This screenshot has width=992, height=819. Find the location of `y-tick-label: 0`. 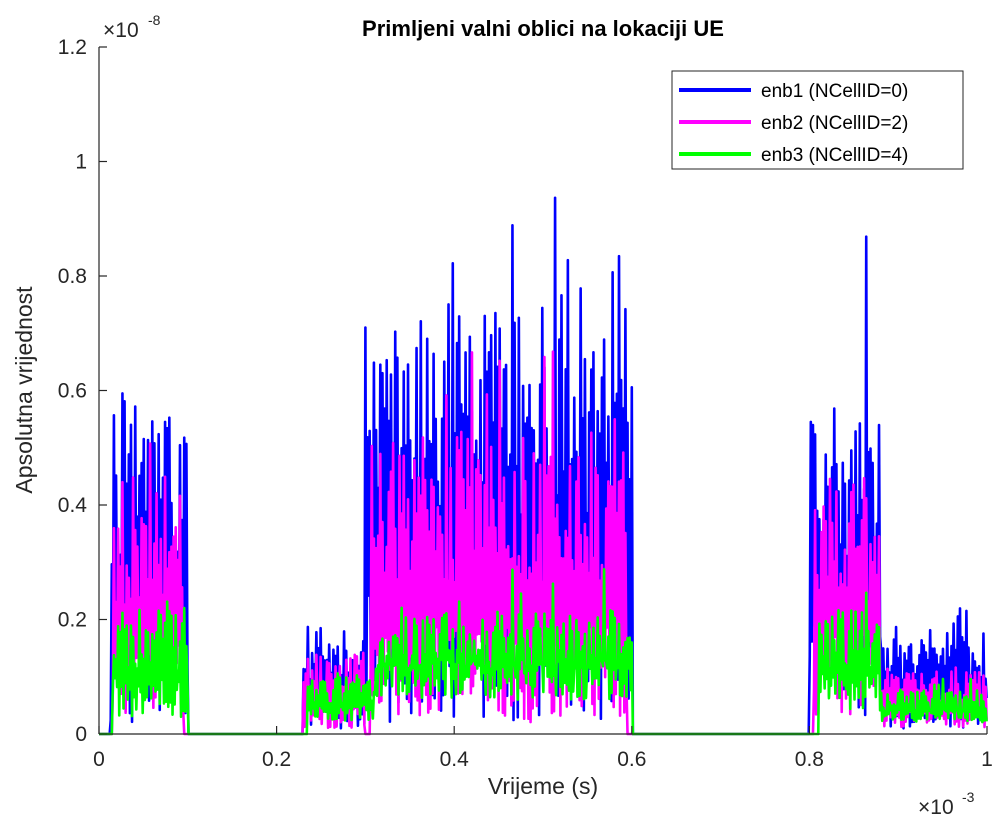

y-tick-label: 0 is located at coordinates (81, 734).